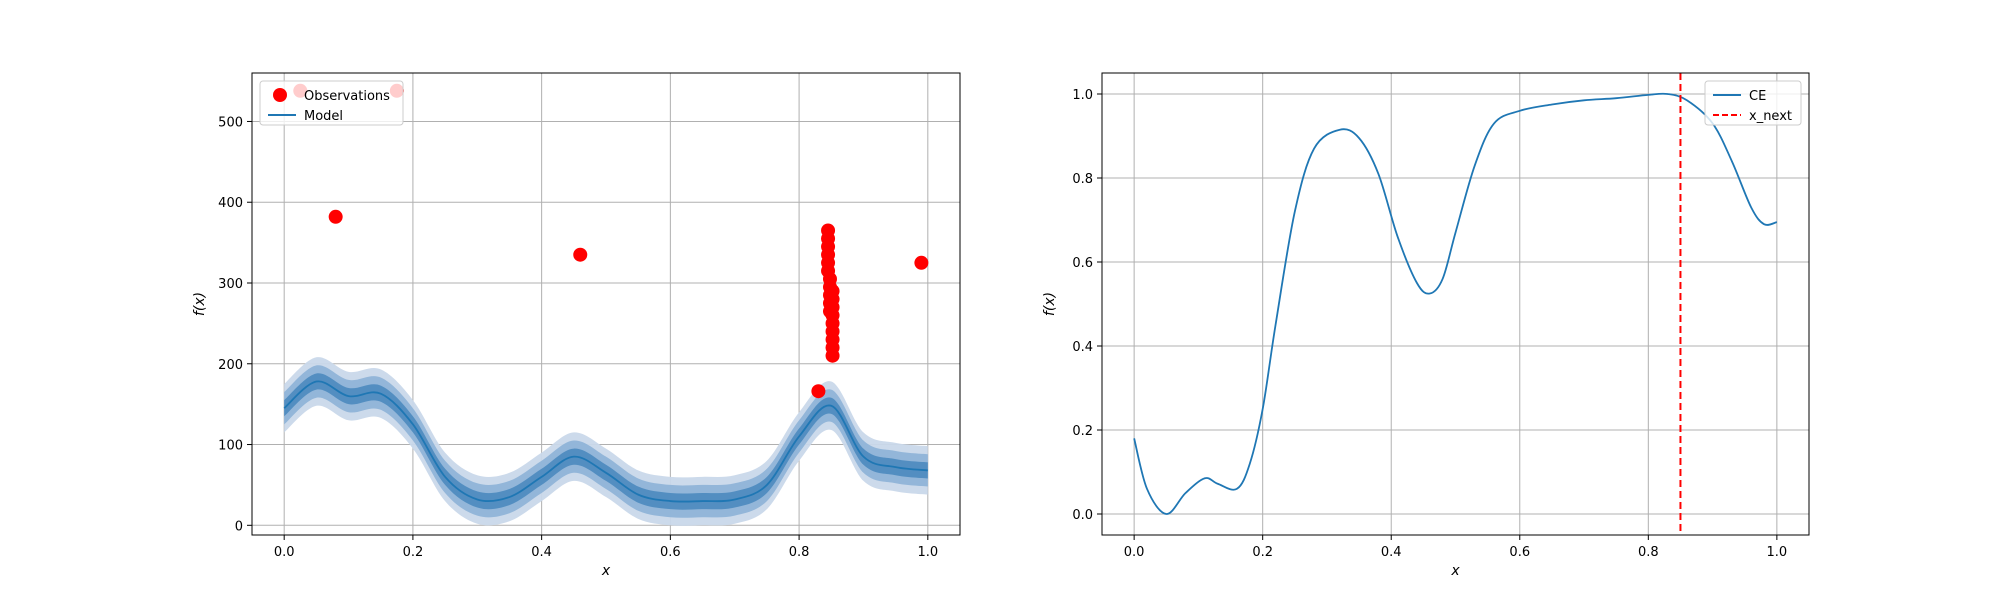 This screenshot has width=2000, height=600. I want to click on right-xtick-label: 0.0, so click(1134, 552).